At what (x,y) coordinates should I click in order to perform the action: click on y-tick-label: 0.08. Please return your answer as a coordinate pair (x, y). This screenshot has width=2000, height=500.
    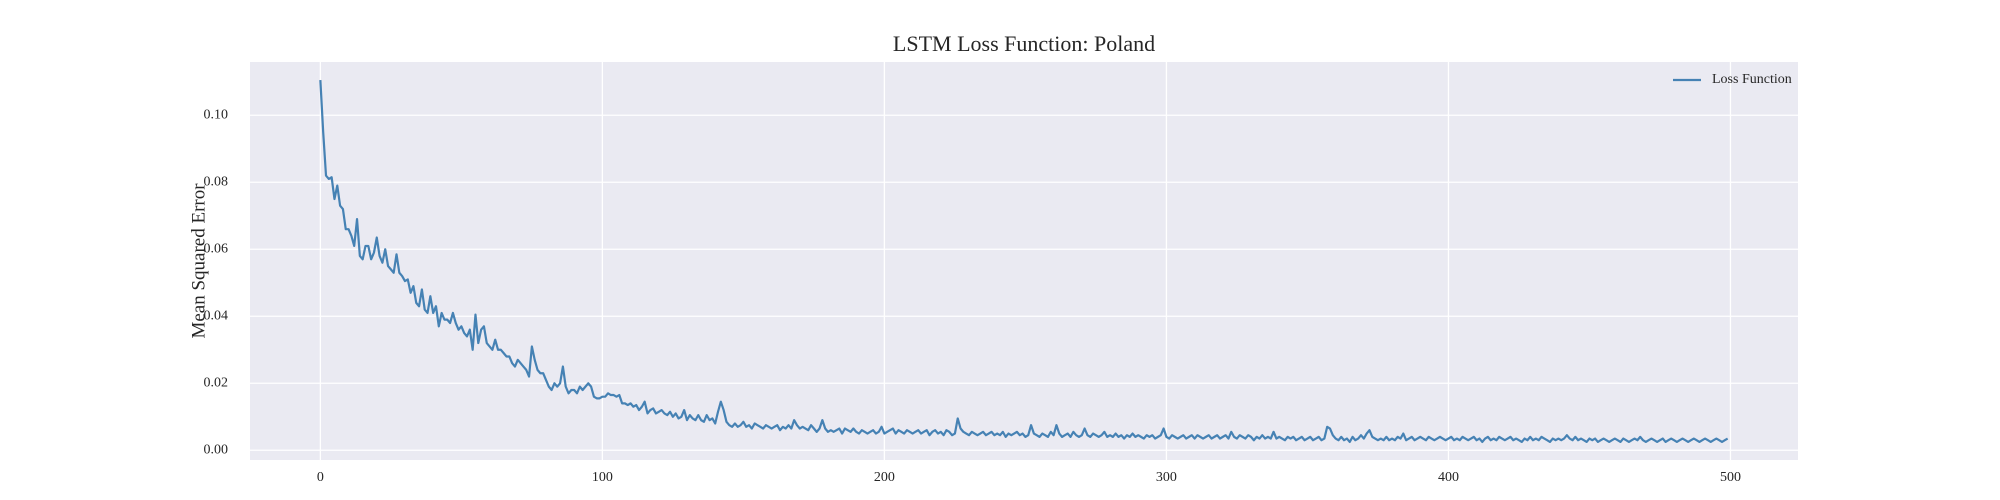
    Looking at the image, I should click on (216, 181).